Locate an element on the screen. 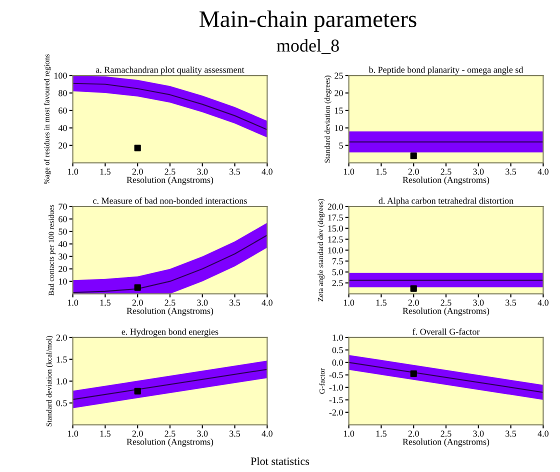 This screenshot has height=472, width=560. text: model_8 is located at coordinates (307, 46).